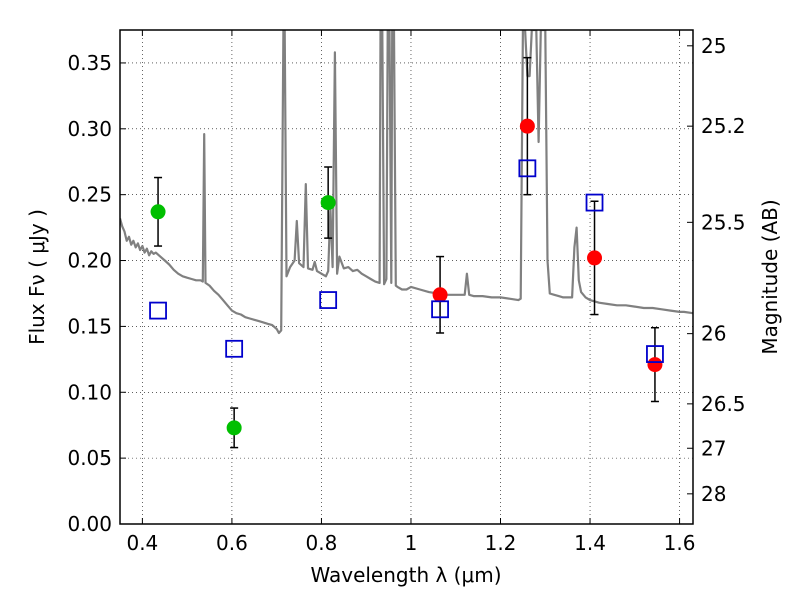 The image size is (800, 600). I want to click on y-tick-label: 0.25, so click(89, 195).